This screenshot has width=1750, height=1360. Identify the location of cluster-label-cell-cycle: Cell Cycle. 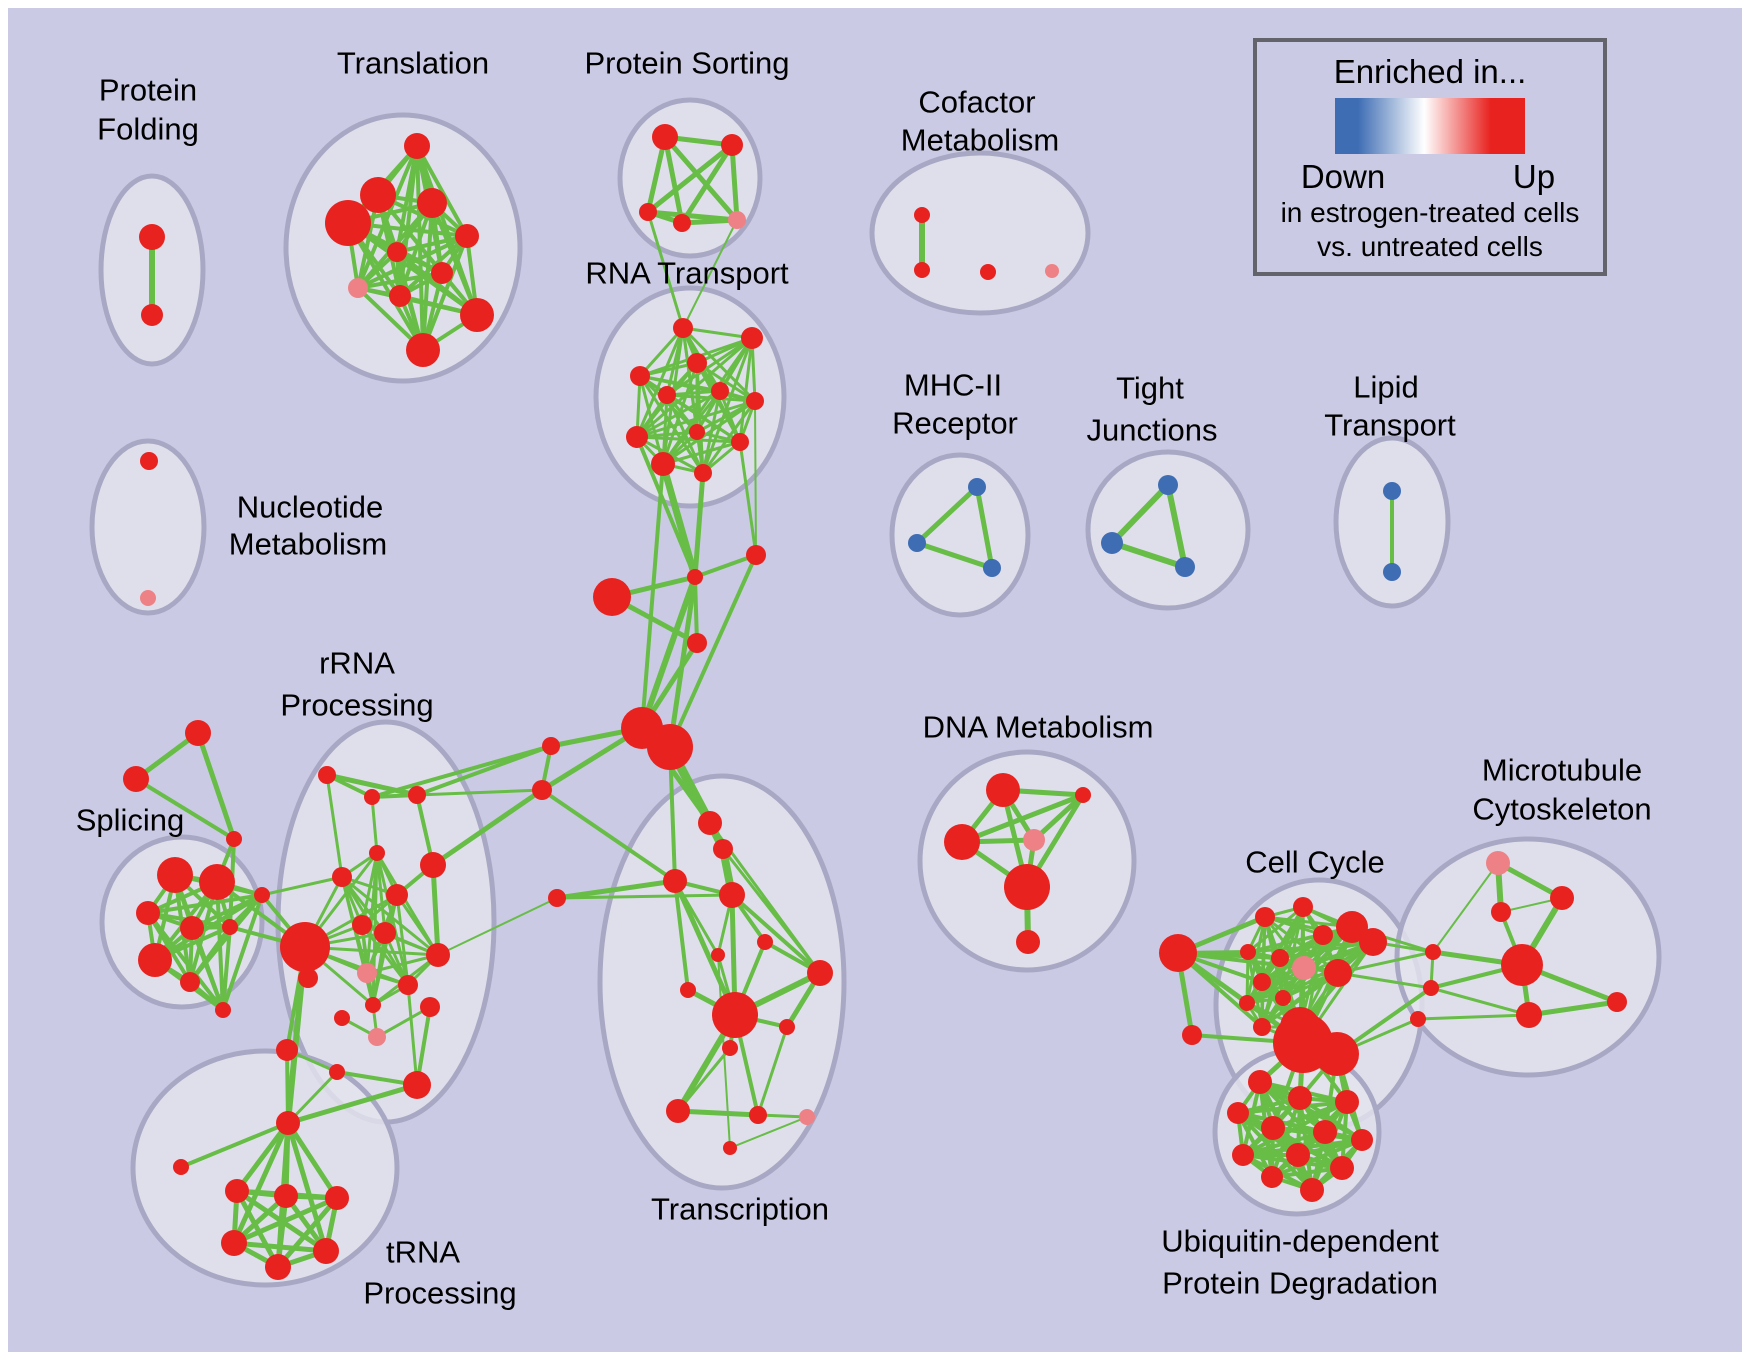
(1315, 862).